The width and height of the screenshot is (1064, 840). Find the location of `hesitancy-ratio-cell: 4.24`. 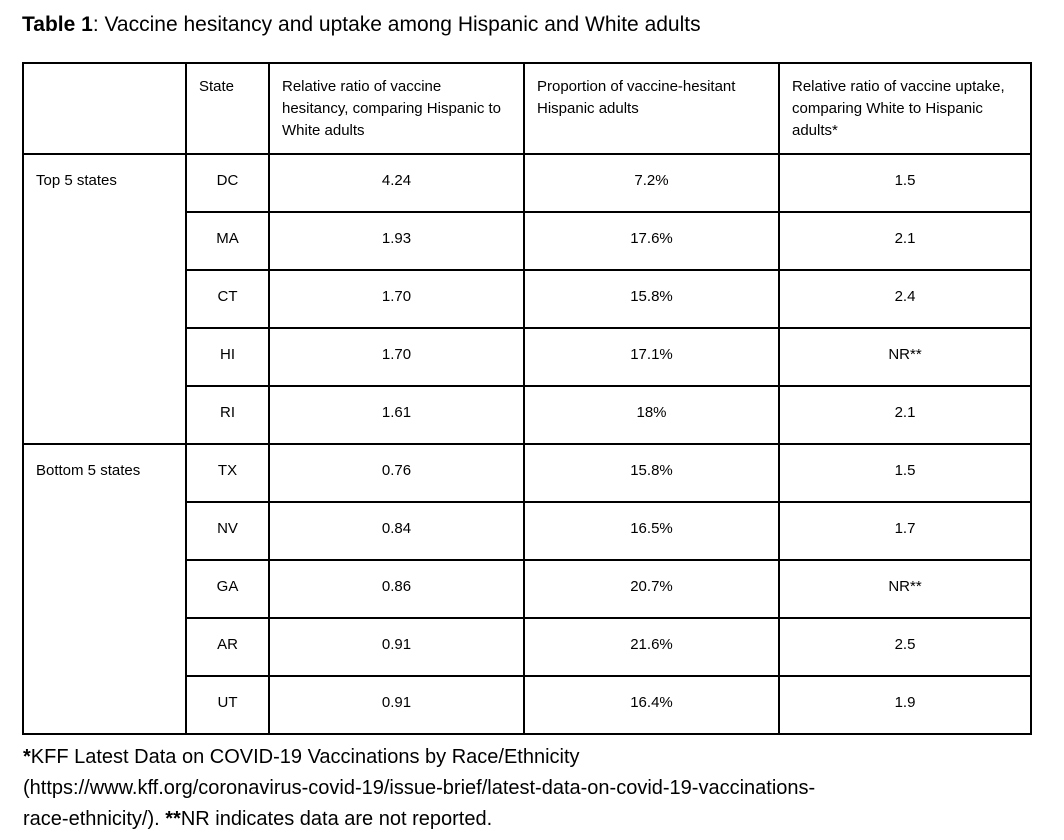

hesitancy-ratio-cell: 4.24 is located at coordinates (396, 183).